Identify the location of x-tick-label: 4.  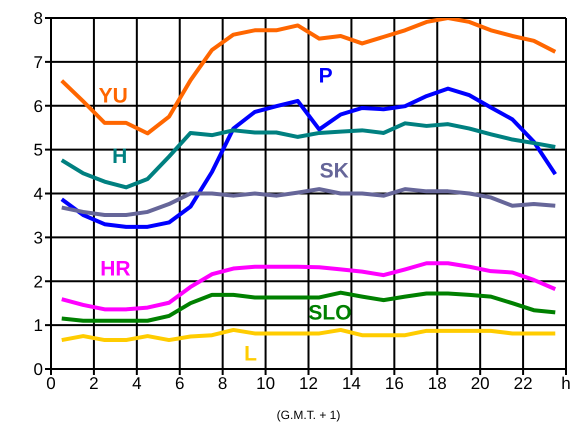
(137, 384).